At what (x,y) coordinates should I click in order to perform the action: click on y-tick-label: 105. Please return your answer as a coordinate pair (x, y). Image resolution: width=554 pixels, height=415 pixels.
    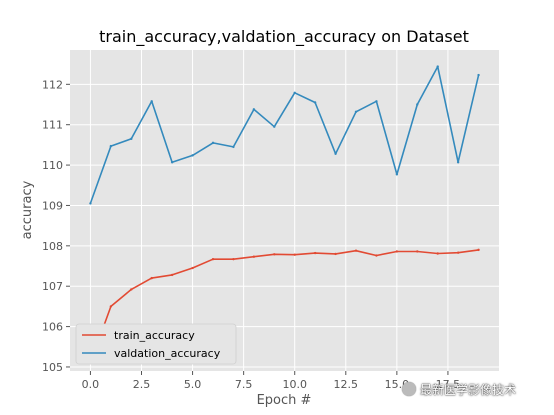
    Looking at the image, I should click on (52, 367).